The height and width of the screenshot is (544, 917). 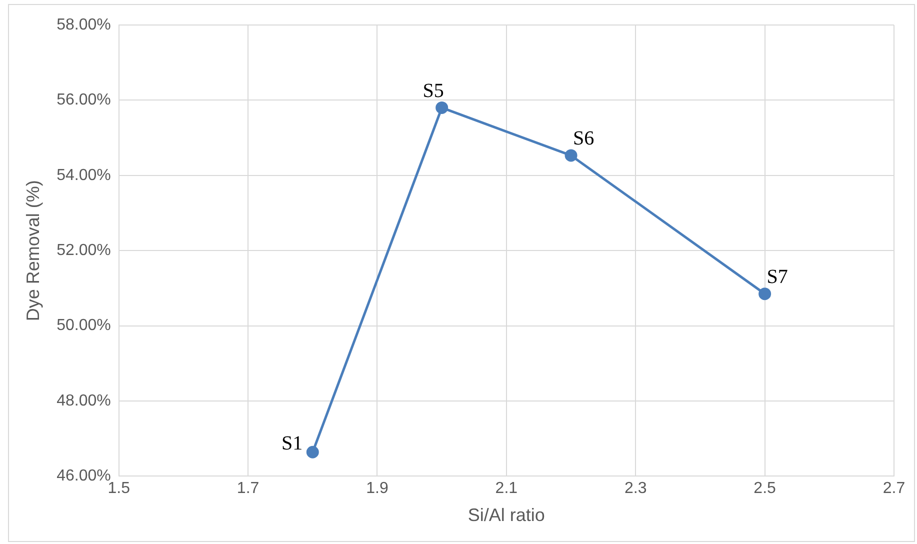 I want to click on annotation: S6, so click(x=583, y=139).